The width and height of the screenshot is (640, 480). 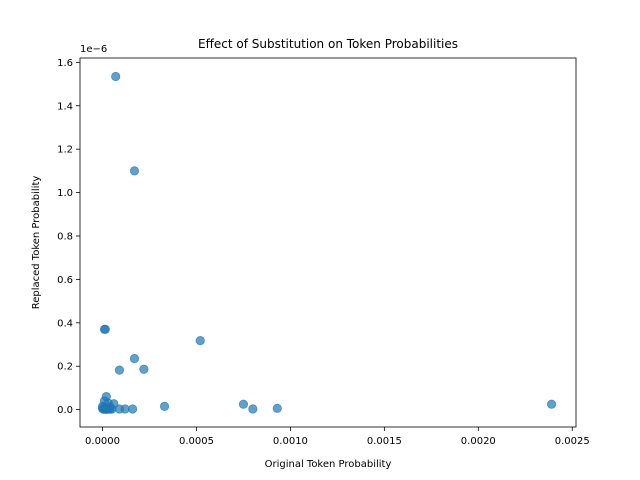 What do you see at coordinates (328, 464) in the screenshot?
I see `x-axis-label: Original Token Probability` at bounding box center [328, 464].